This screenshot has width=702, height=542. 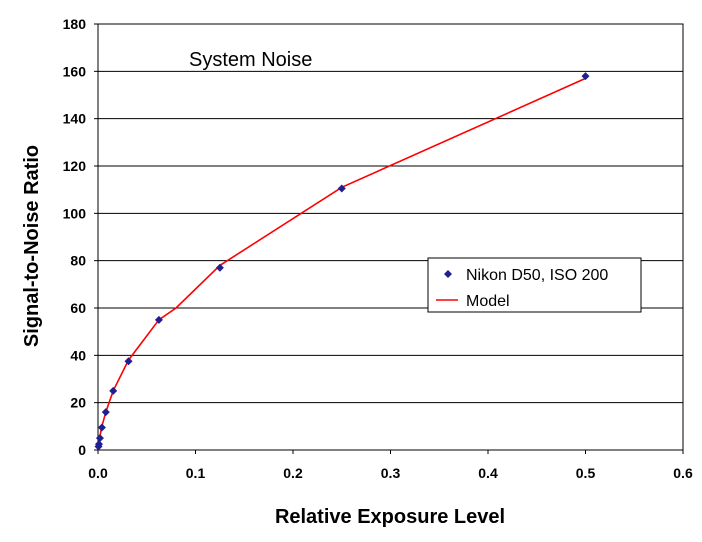 What do you see at coordinates (75, 213) in the screenshot?
I see `y-tick-label-5: 100` at bounding box center [75, 213].